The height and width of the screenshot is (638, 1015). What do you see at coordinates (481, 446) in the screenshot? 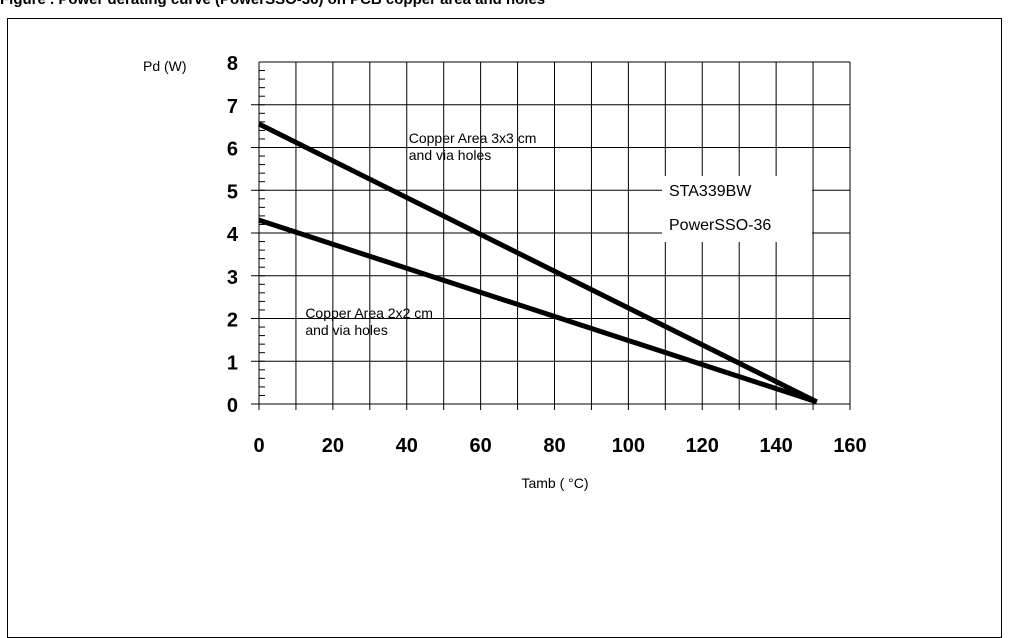
I see `x-tick-label: 60` at bounding box center [481, 446].